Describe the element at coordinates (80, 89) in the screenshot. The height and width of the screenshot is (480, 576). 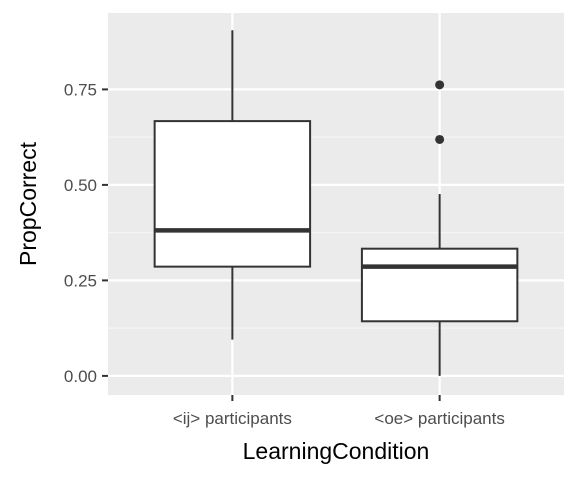
I see `y-tick-label: 0.75` at that location.